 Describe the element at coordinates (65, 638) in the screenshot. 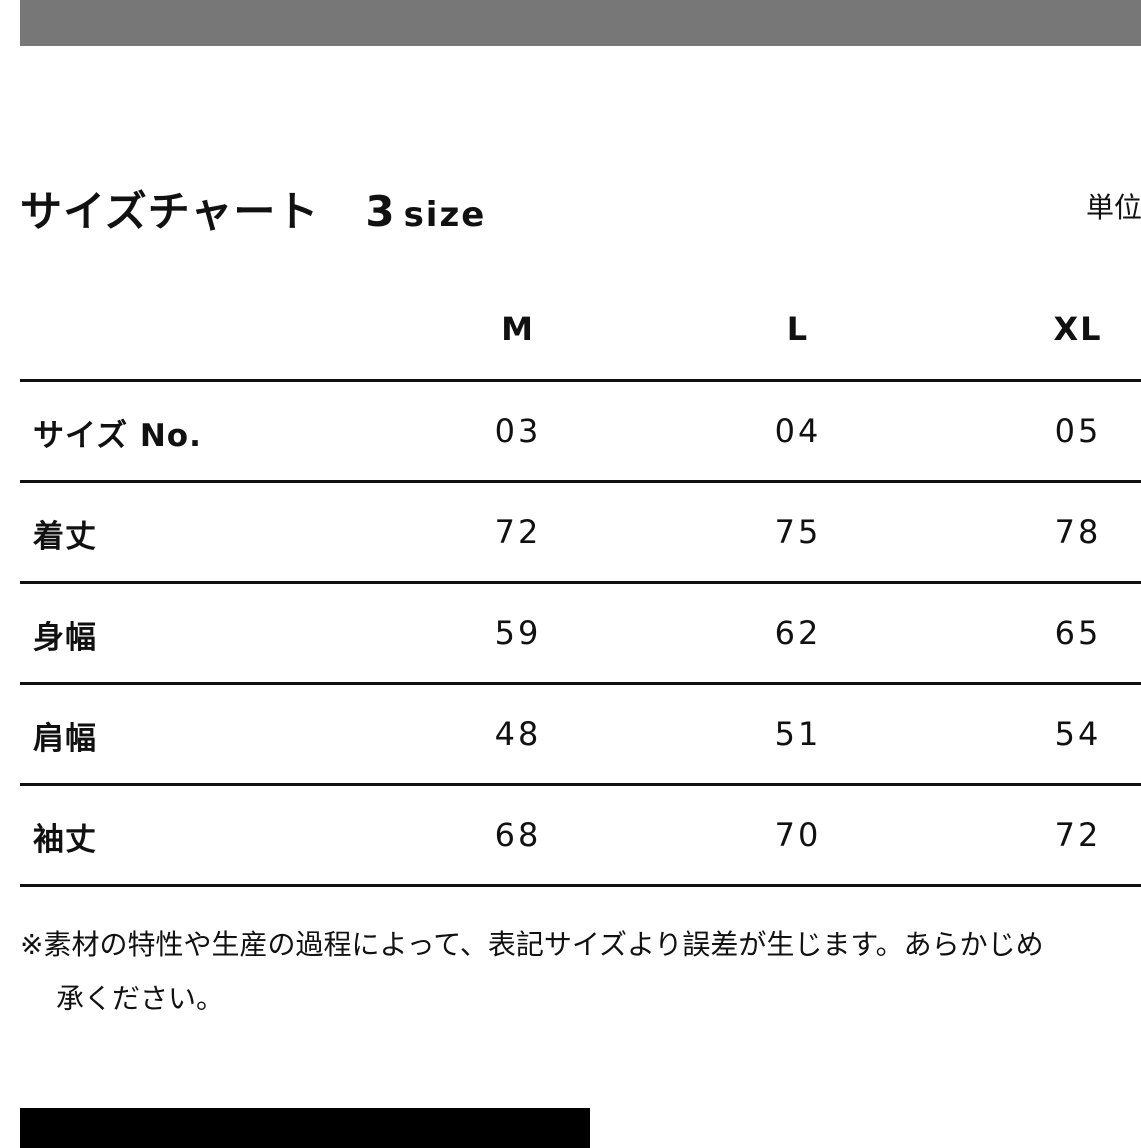

I see `row-label-body-width: 身幅` at that location.